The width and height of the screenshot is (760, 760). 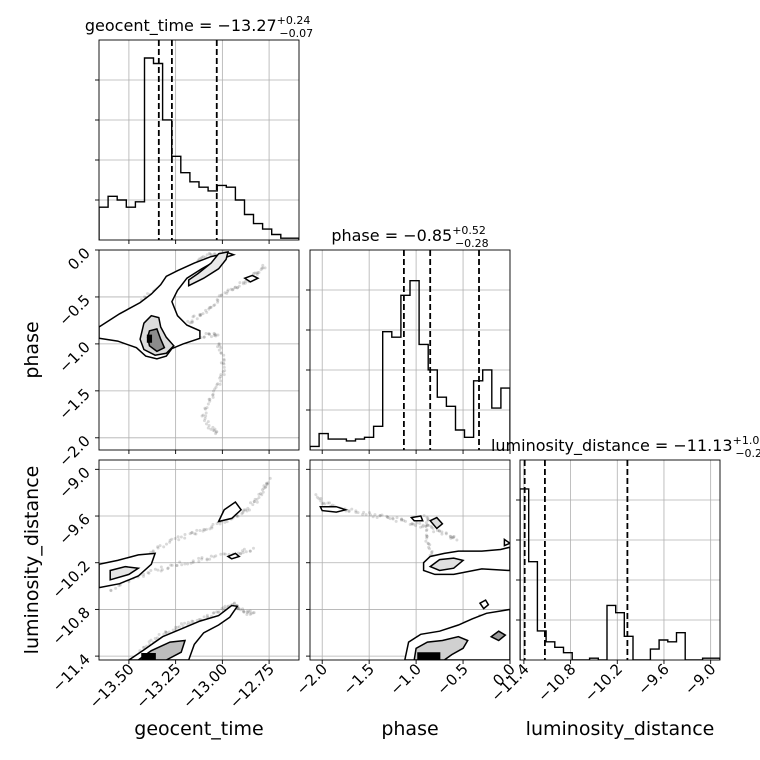 What do you see at coordinates (296, 33) in the screenshot?
I see `title-lower-error: −0.07` at bounding box center [296, 33].